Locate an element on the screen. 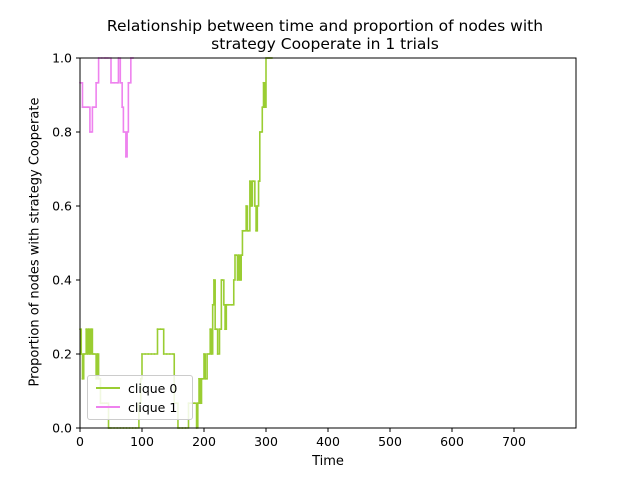  x-tick-label: 100 is located at coordinates (142, 441).